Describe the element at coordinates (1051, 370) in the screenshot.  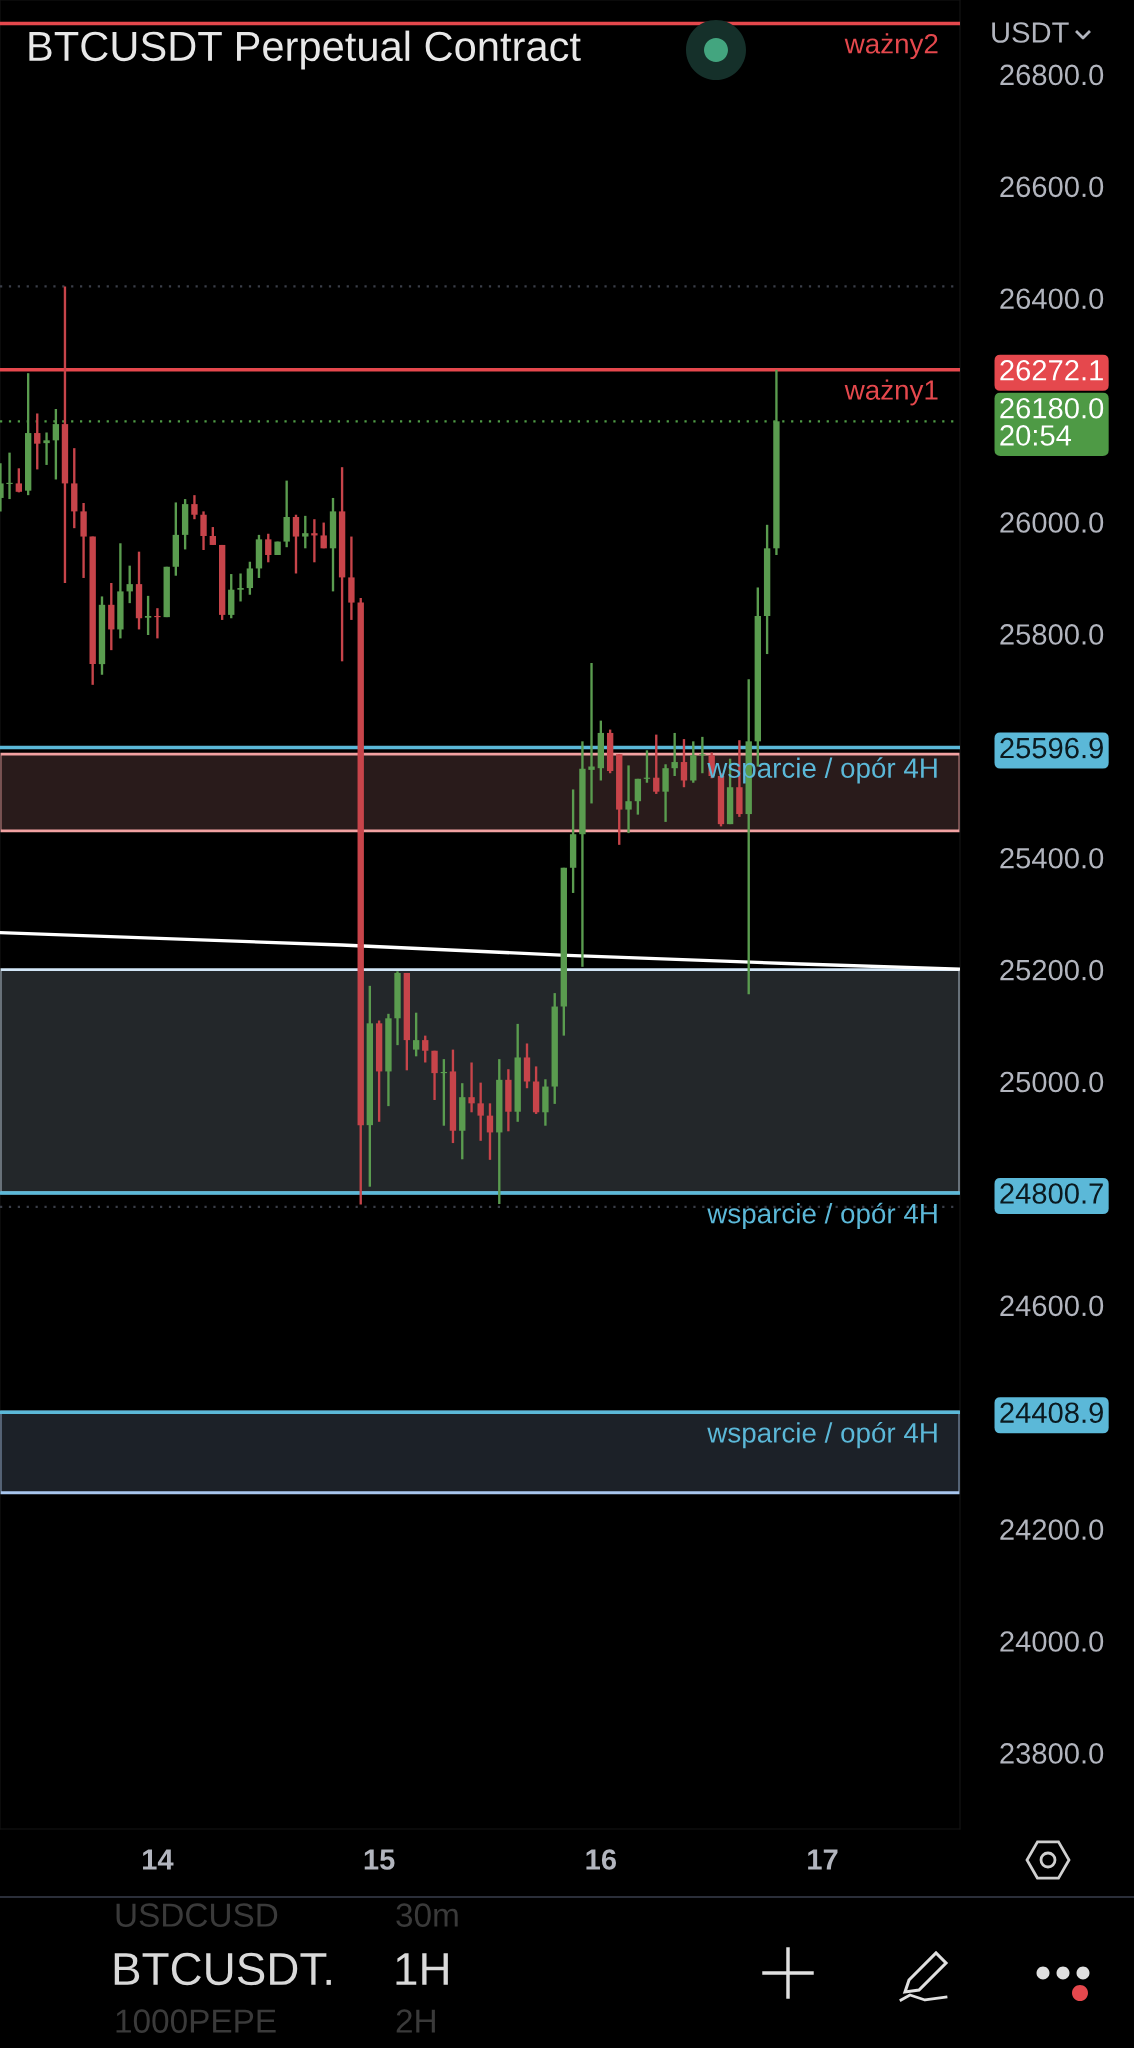
I see `y-tick-label: 26272.1` at that location.